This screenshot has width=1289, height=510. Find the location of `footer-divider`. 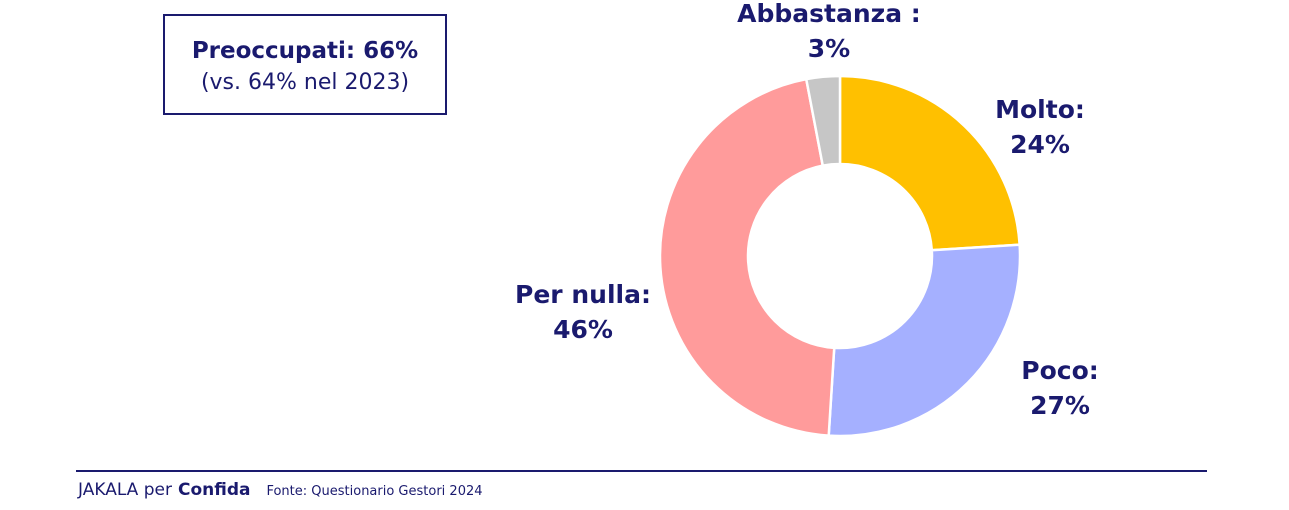

footer-divider is located at coordinates (641, 471).